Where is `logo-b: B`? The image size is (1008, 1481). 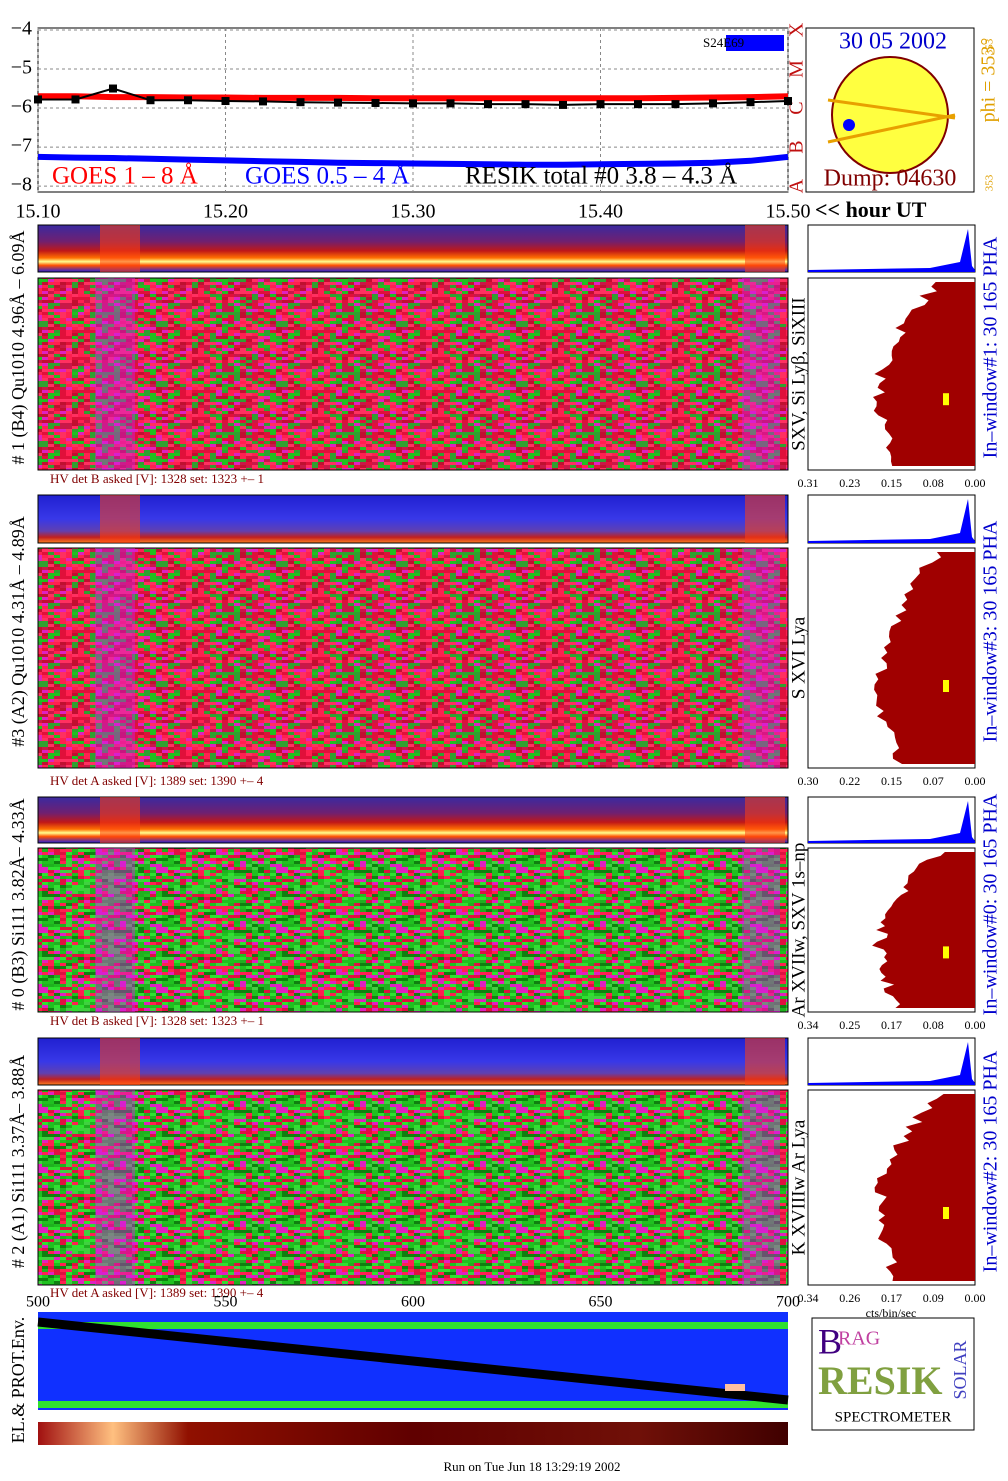
logo-b: B is located at coordinates (830, 1341).